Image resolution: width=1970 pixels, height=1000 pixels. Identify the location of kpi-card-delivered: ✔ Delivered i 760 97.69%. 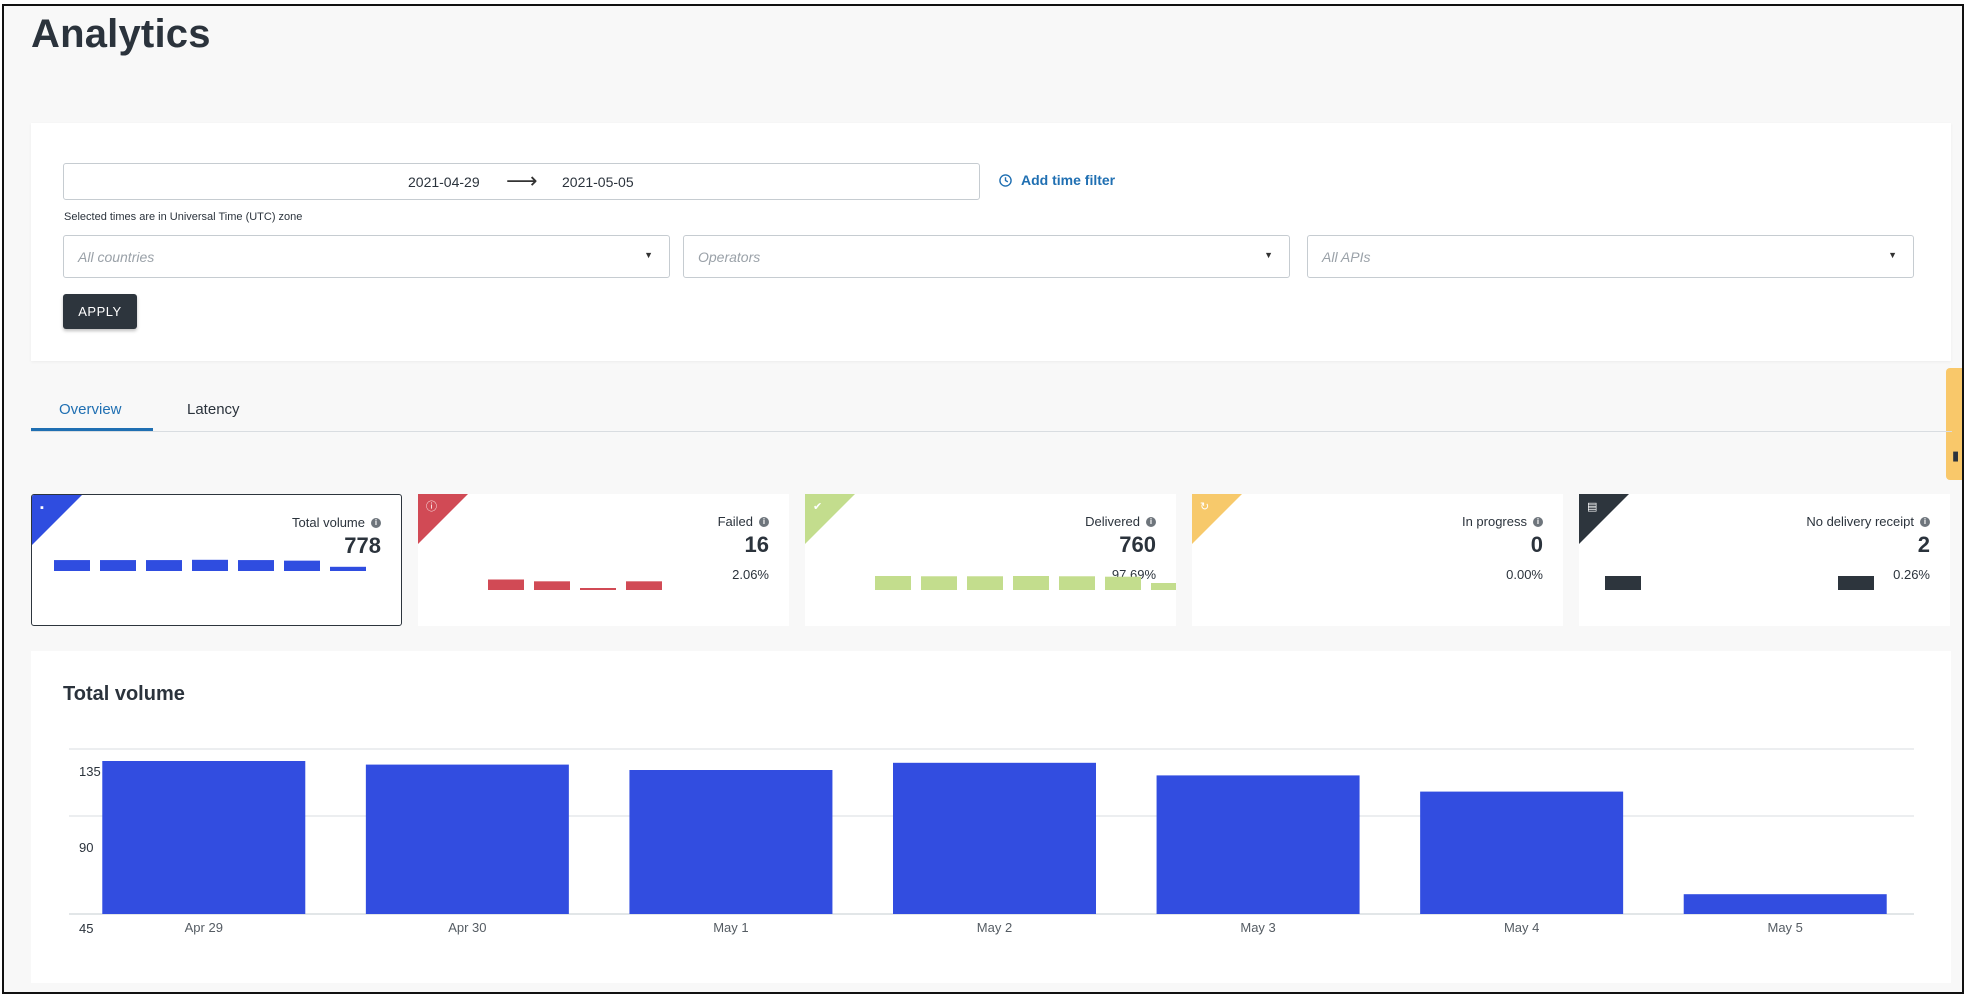
(990, 560).